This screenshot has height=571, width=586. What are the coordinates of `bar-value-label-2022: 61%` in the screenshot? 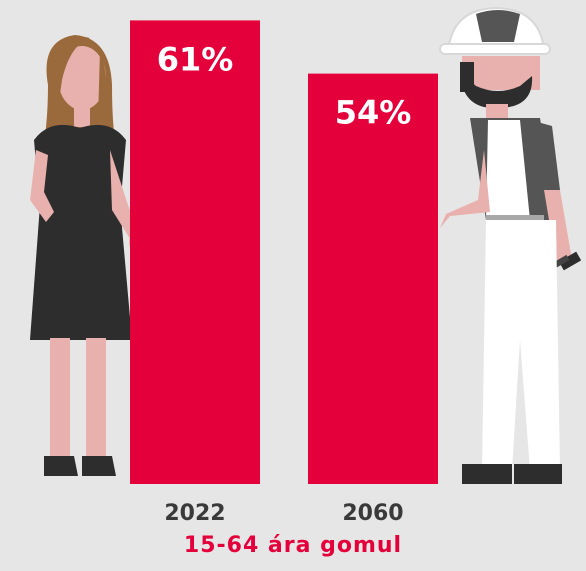 It's located at (195, 59).